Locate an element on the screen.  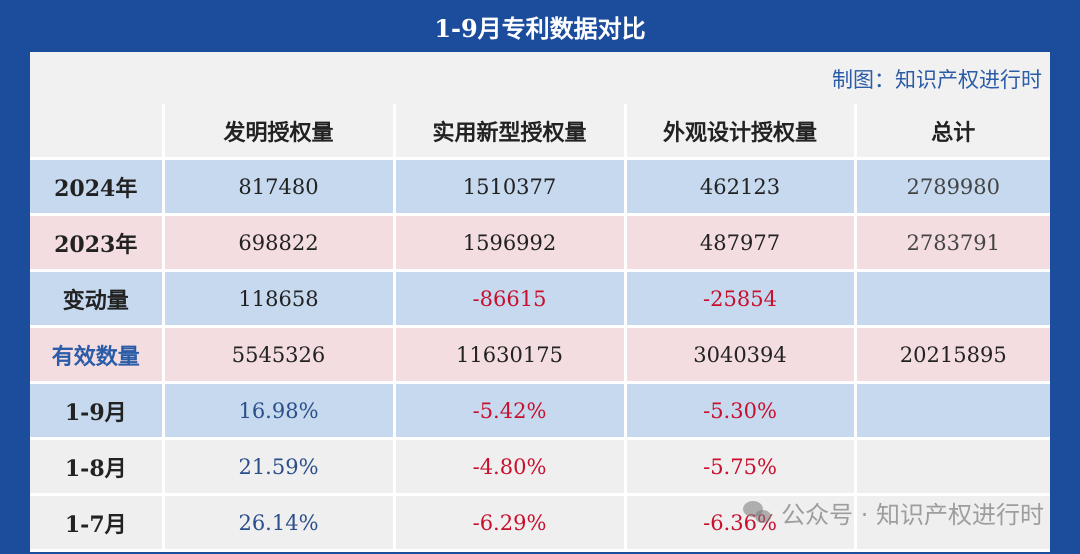
table-row: 有效数量 5545326 11630175 3040394 20215895 is located at coordinates (540, 355).